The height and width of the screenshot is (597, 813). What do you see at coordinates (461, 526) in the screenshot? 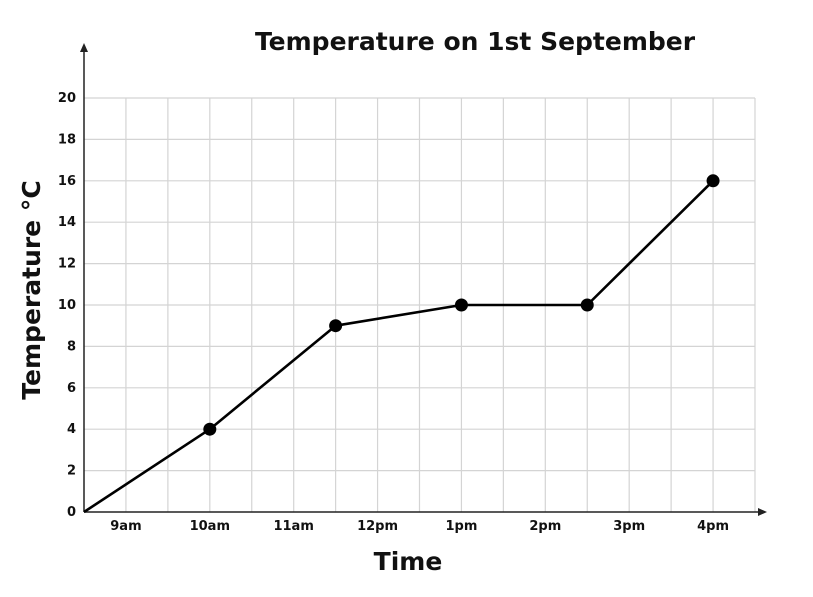
I see `x-tick-label: 1pm` at bounding box center [461, 526].